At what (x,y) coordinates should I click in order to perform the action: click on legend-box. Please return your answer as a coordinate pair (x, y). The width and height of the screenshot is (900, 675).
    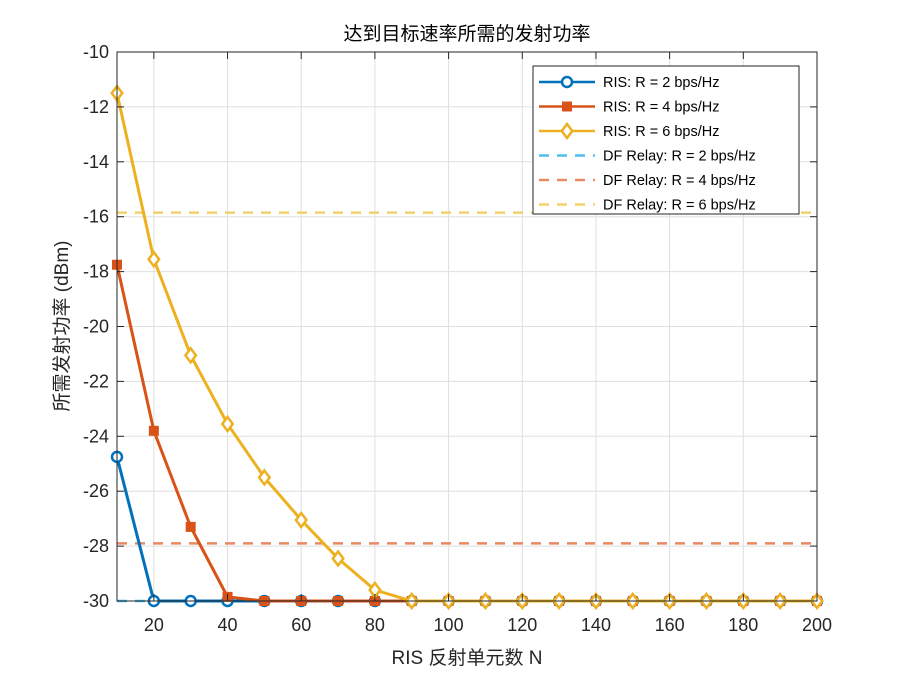
    Looking at the image, I should click on (666, 140).